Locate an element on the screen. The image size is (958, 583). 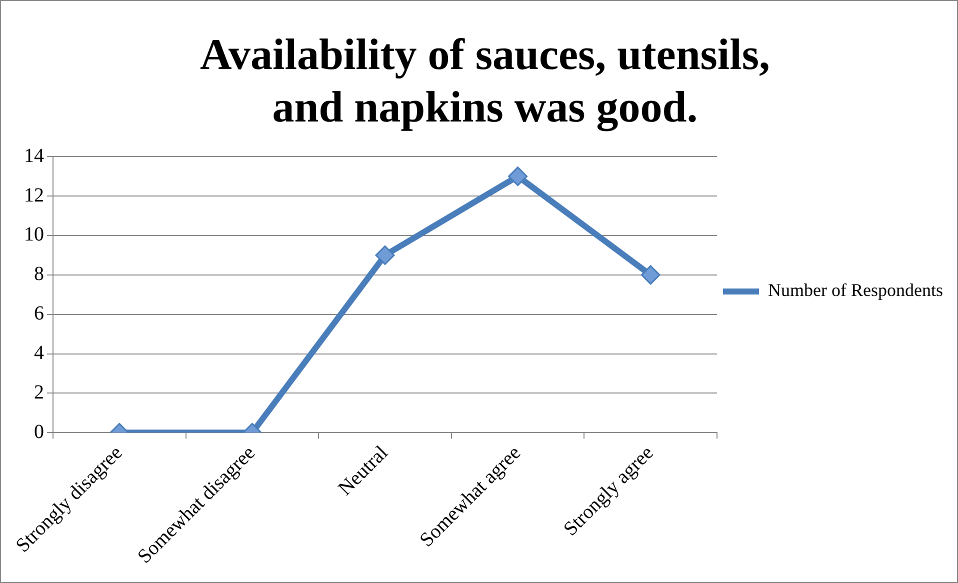
legend-label: Number of Respondents is located at coordinates (855, 290).